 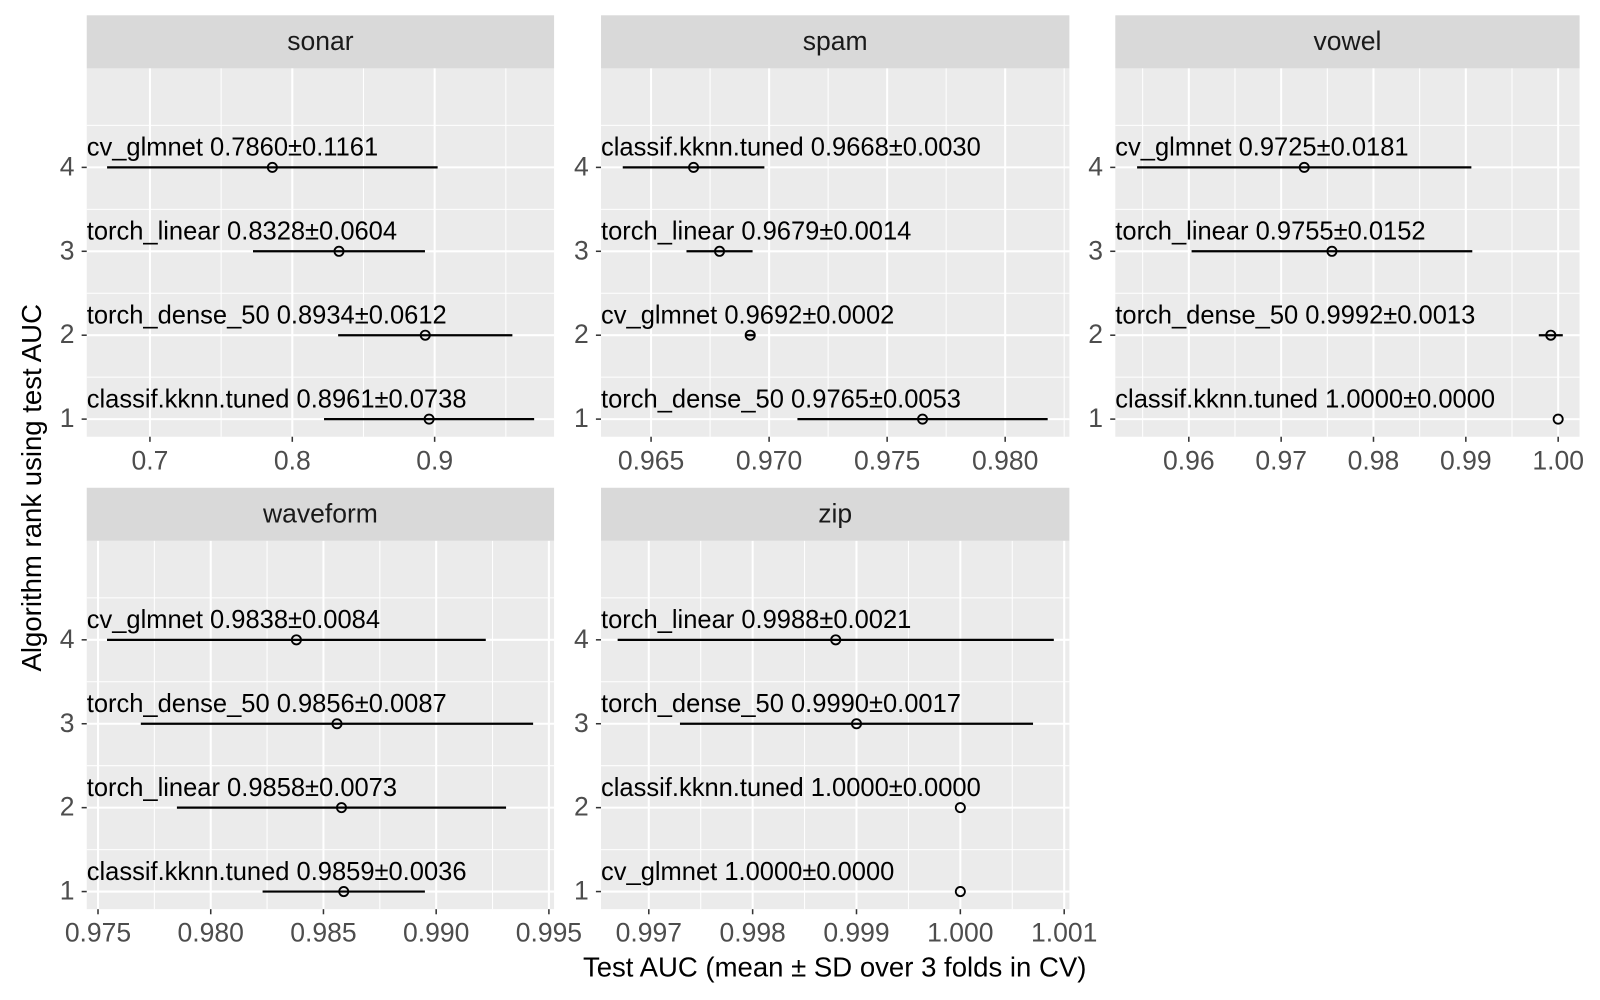 What do you see at coordinates (960, 933) in the screenshot?
I see `x-tick-label: 1.000` at bounding box center [960, 933].